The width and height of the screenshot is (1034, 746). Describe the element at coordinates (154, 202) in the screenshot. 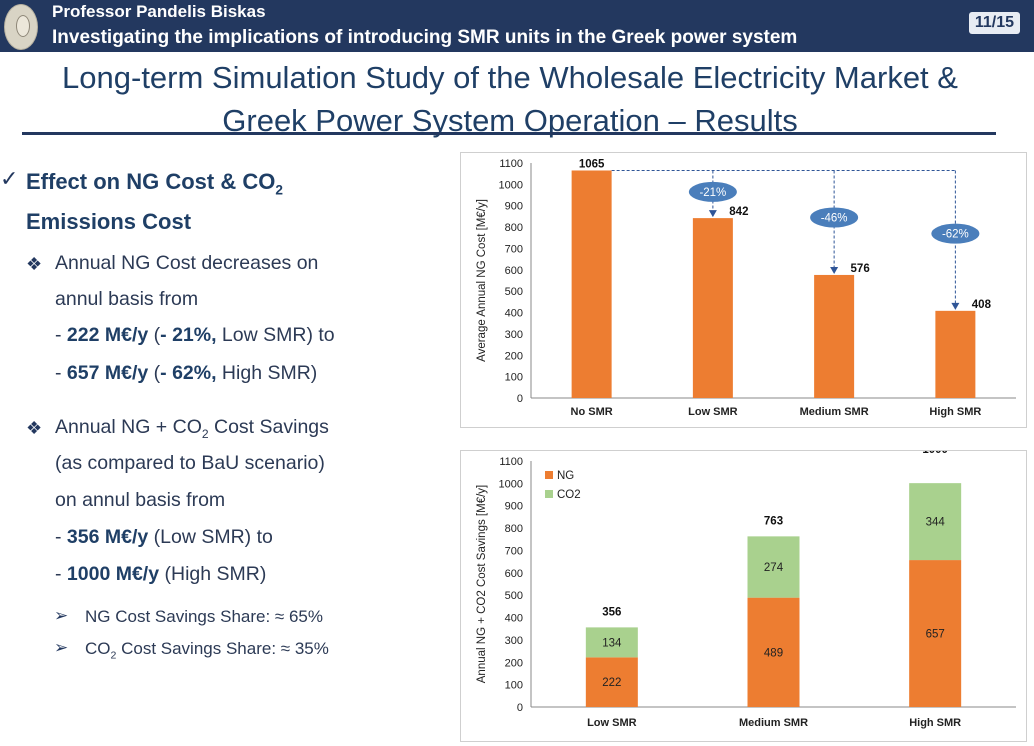

I see `section-heading: Effect on NG Cost & CO2 Emissions Cost` at that location.